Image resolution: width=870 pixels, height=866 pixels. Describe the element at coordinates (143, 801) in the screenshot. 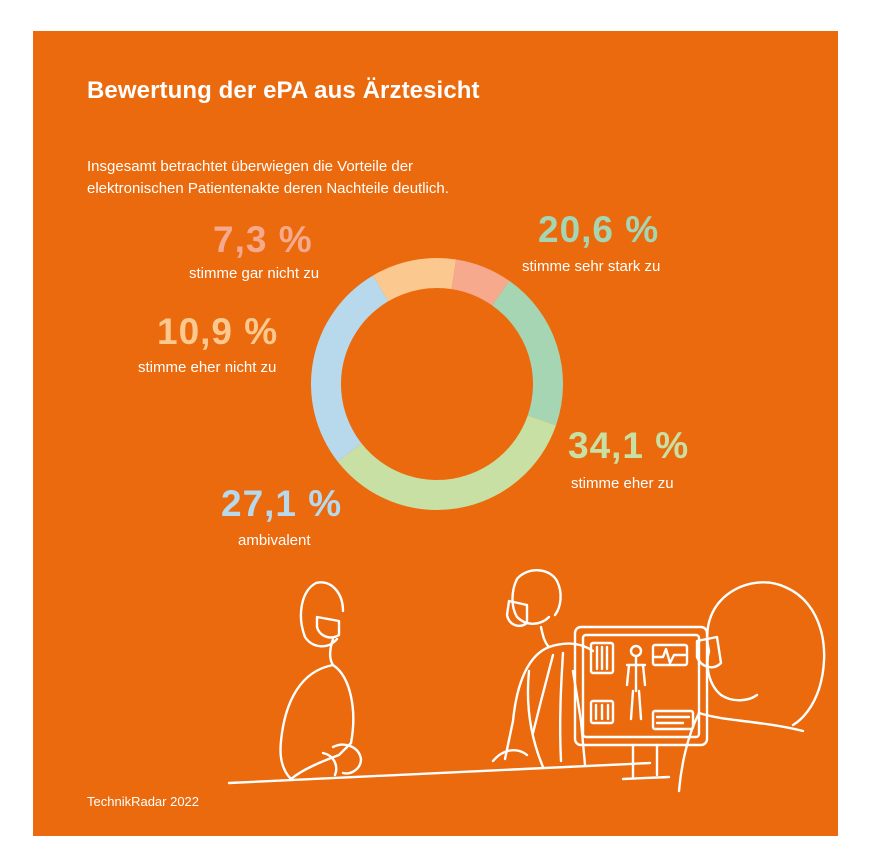

I see `source-footer: TechnikRadar 2022` at that location.